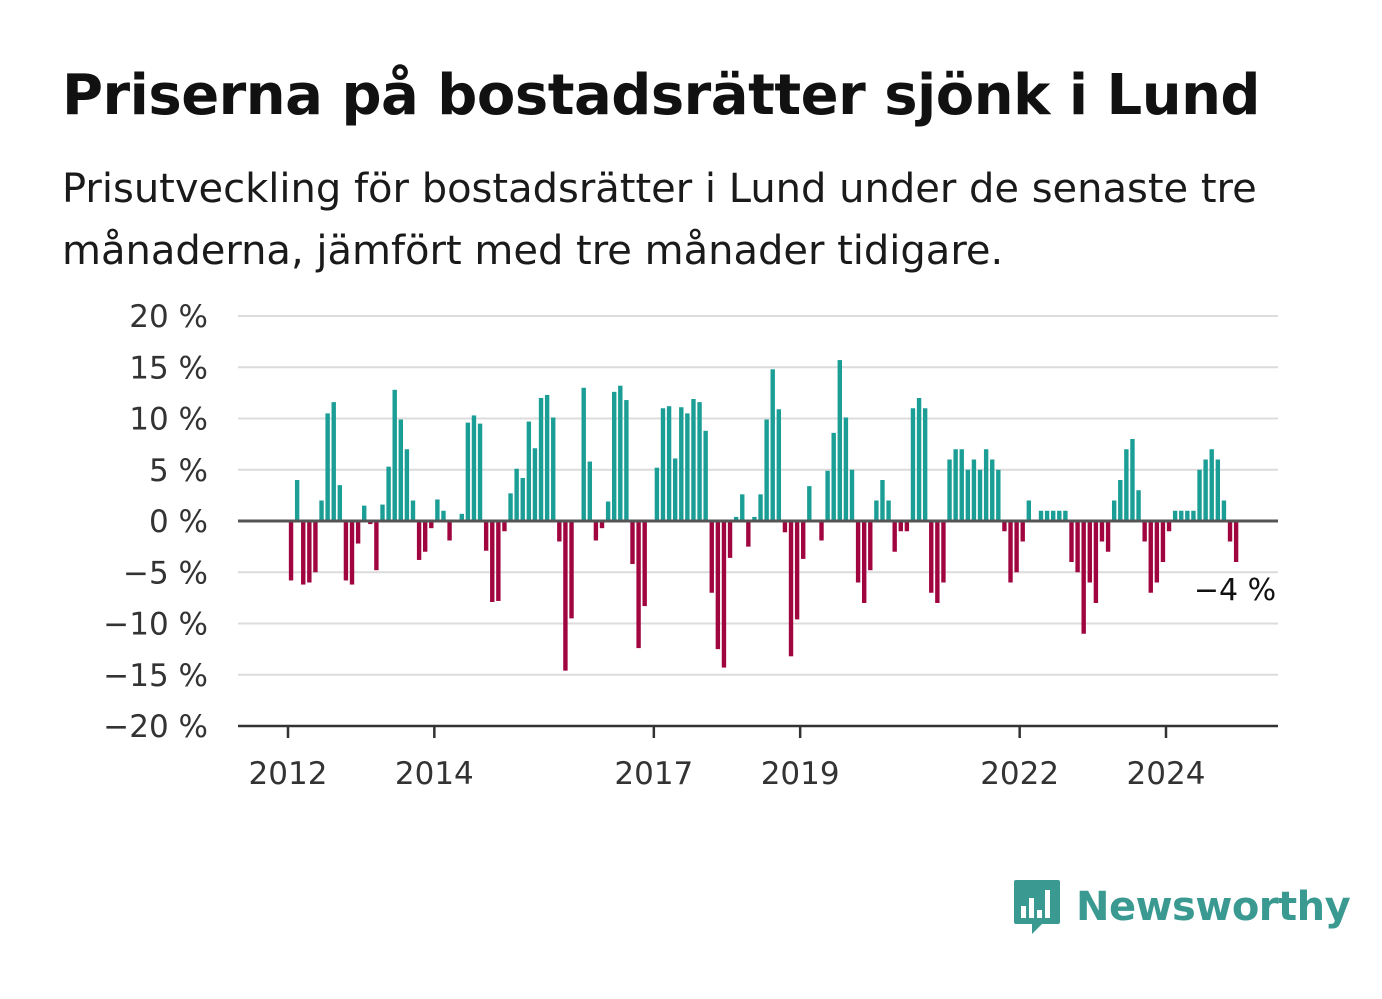  I want to click on y-tick-label: −5 %, so click(165, 573).